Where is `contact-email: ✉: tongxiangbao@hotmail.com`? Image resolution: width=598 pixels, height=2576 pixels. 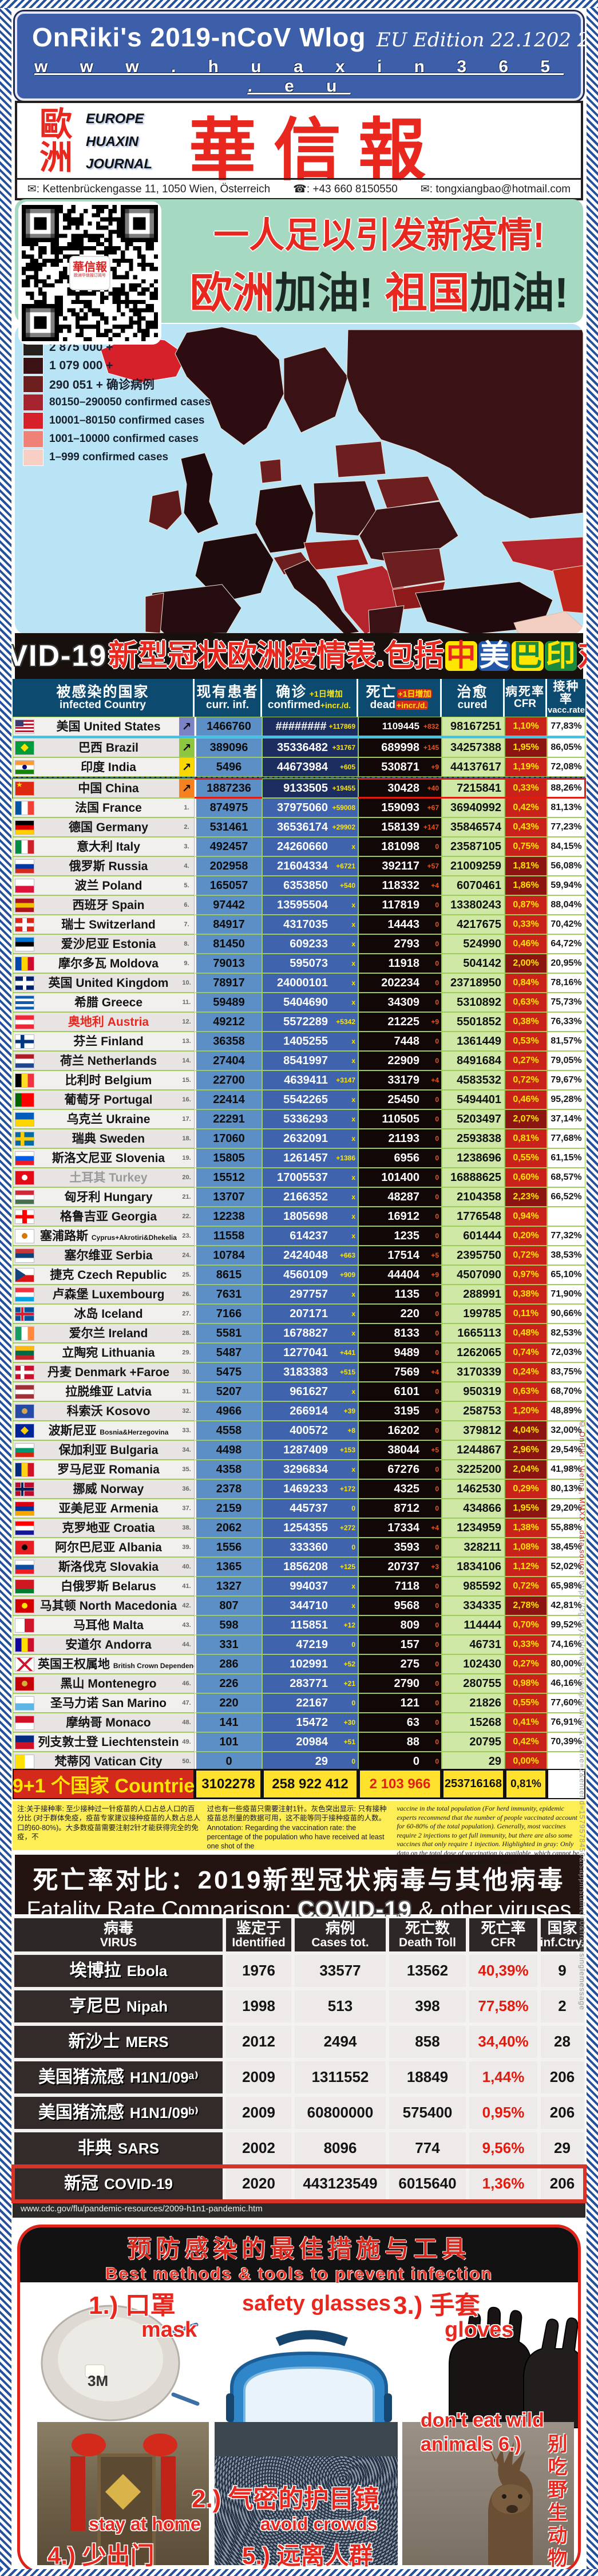
contact-email: ✉: tongxiangbao@hotmail.com is located at coordinates (496, 189).